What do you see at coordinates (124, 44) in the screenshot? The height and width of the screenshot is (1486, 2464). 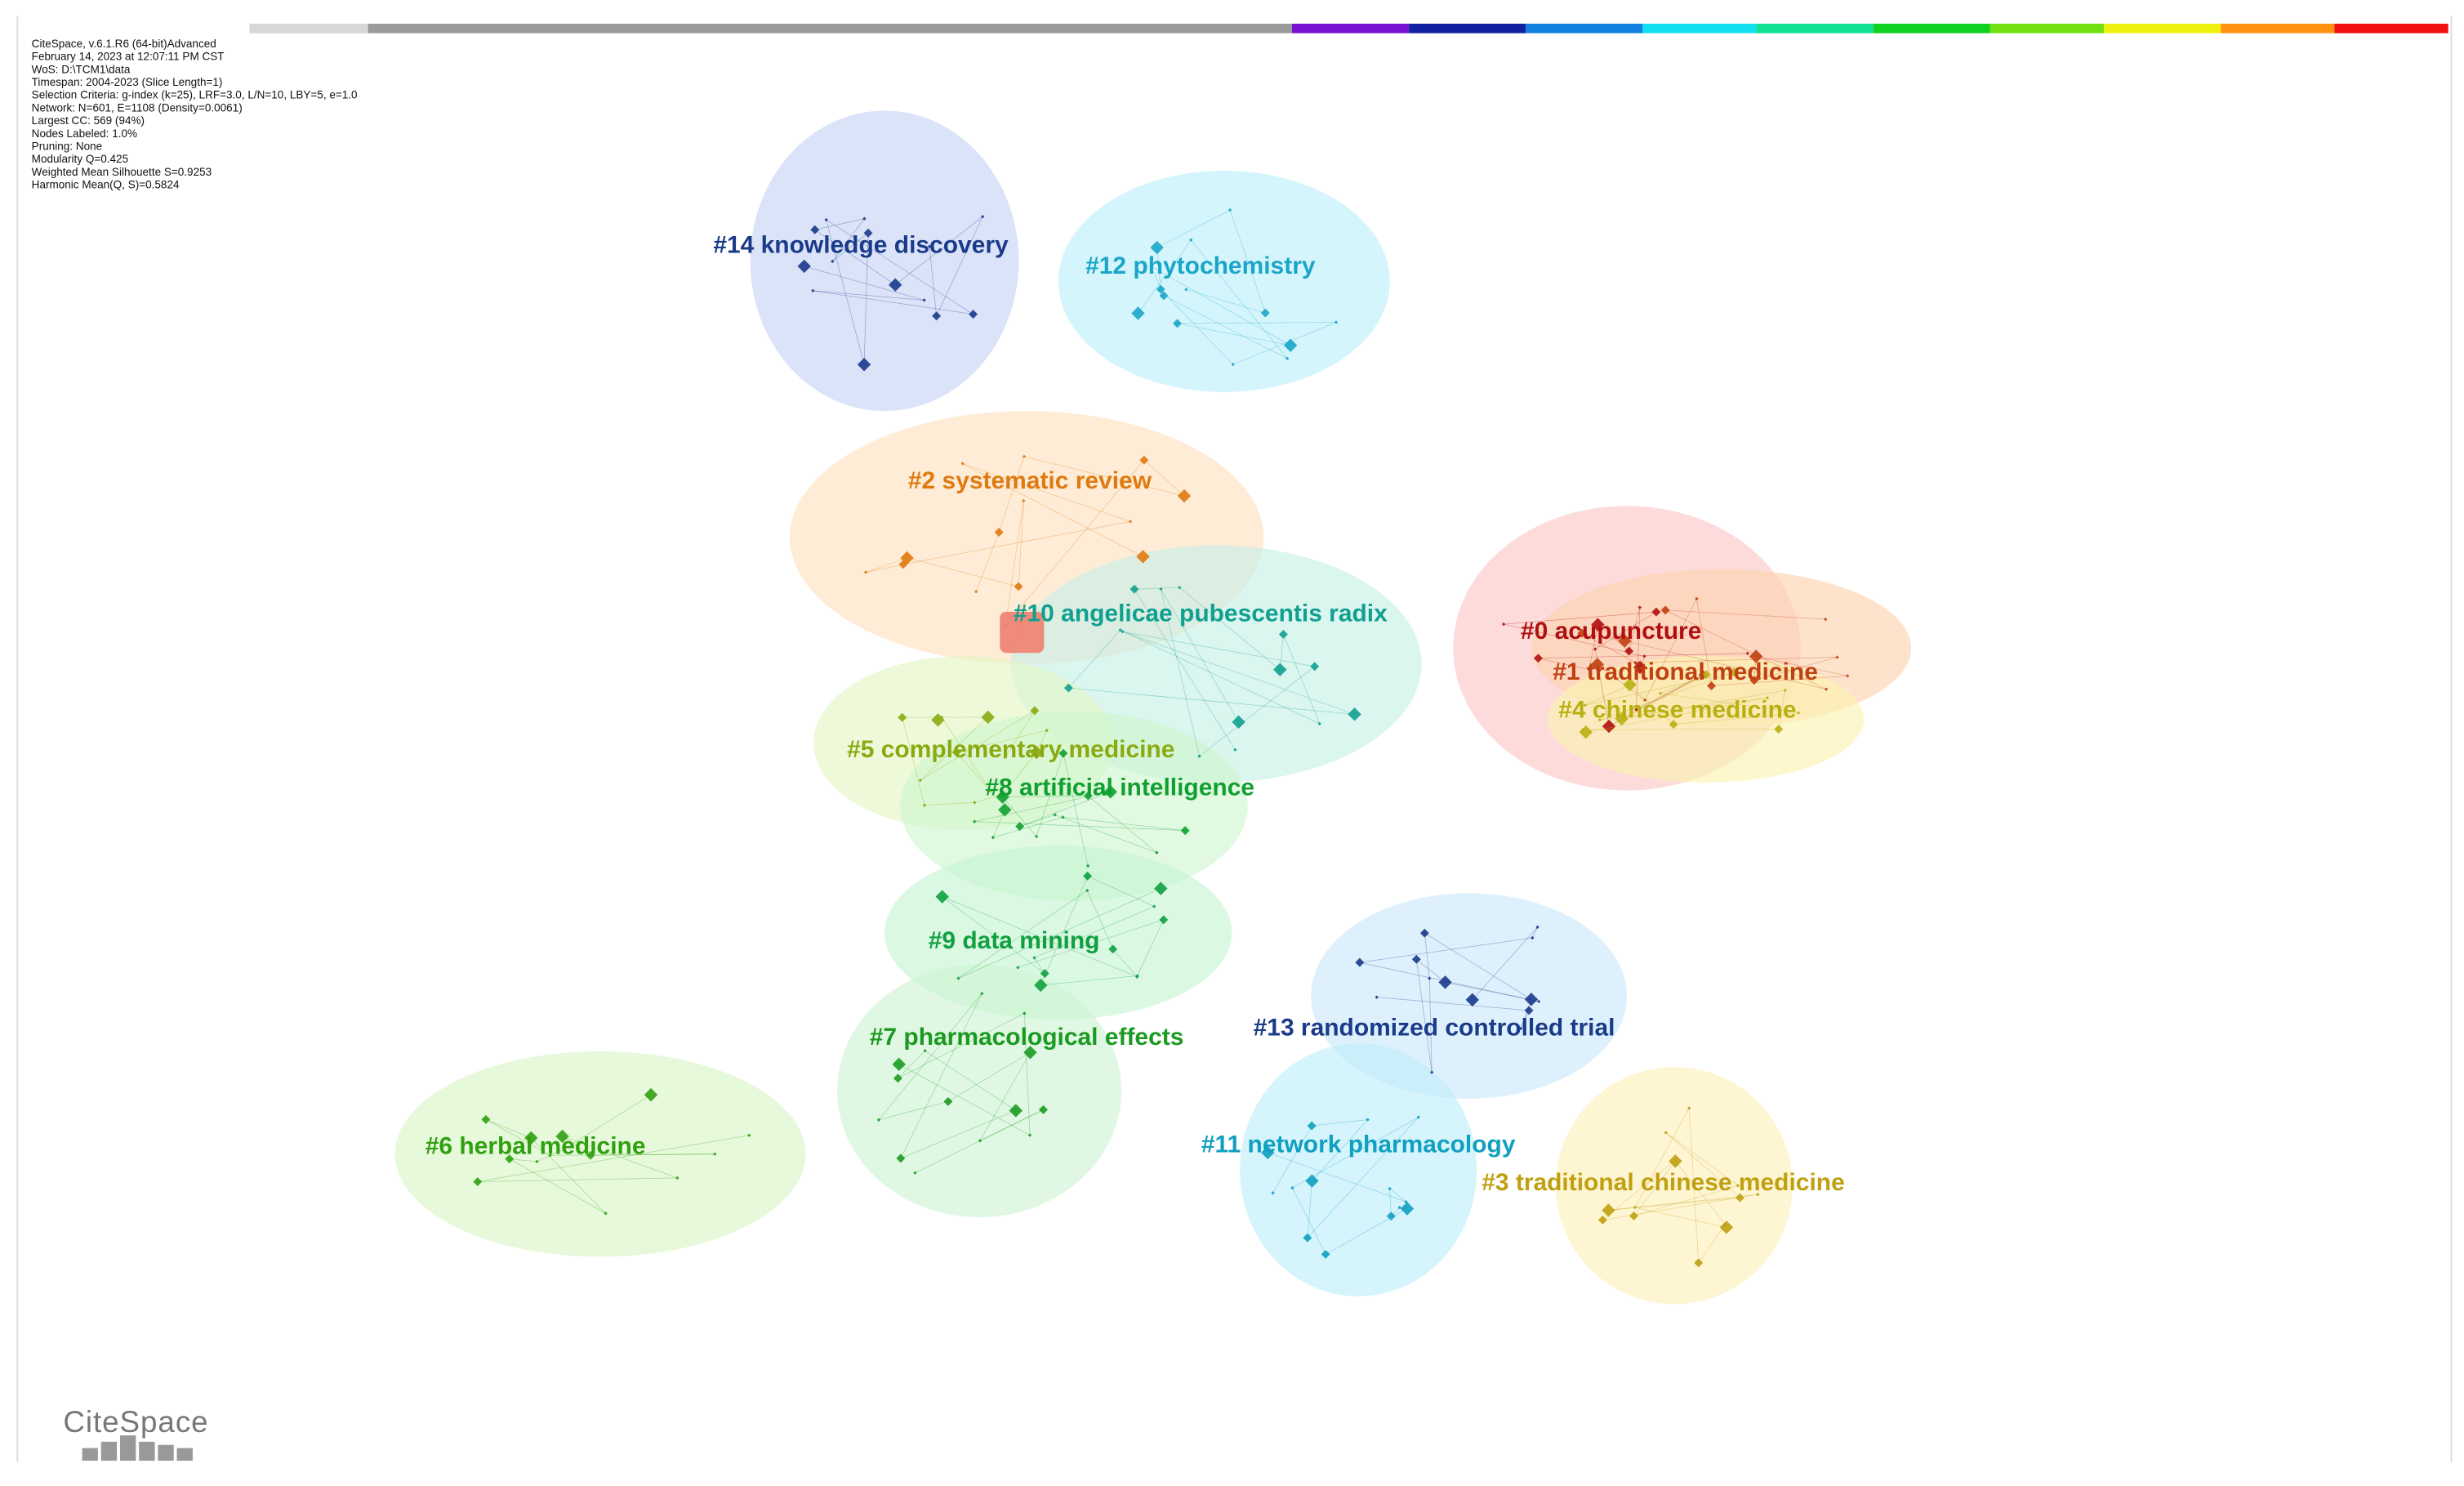 I see `info-line: CiteSpace, v.6.1.R6 (64-bit)Advanced` at bounding box center [124, 44].